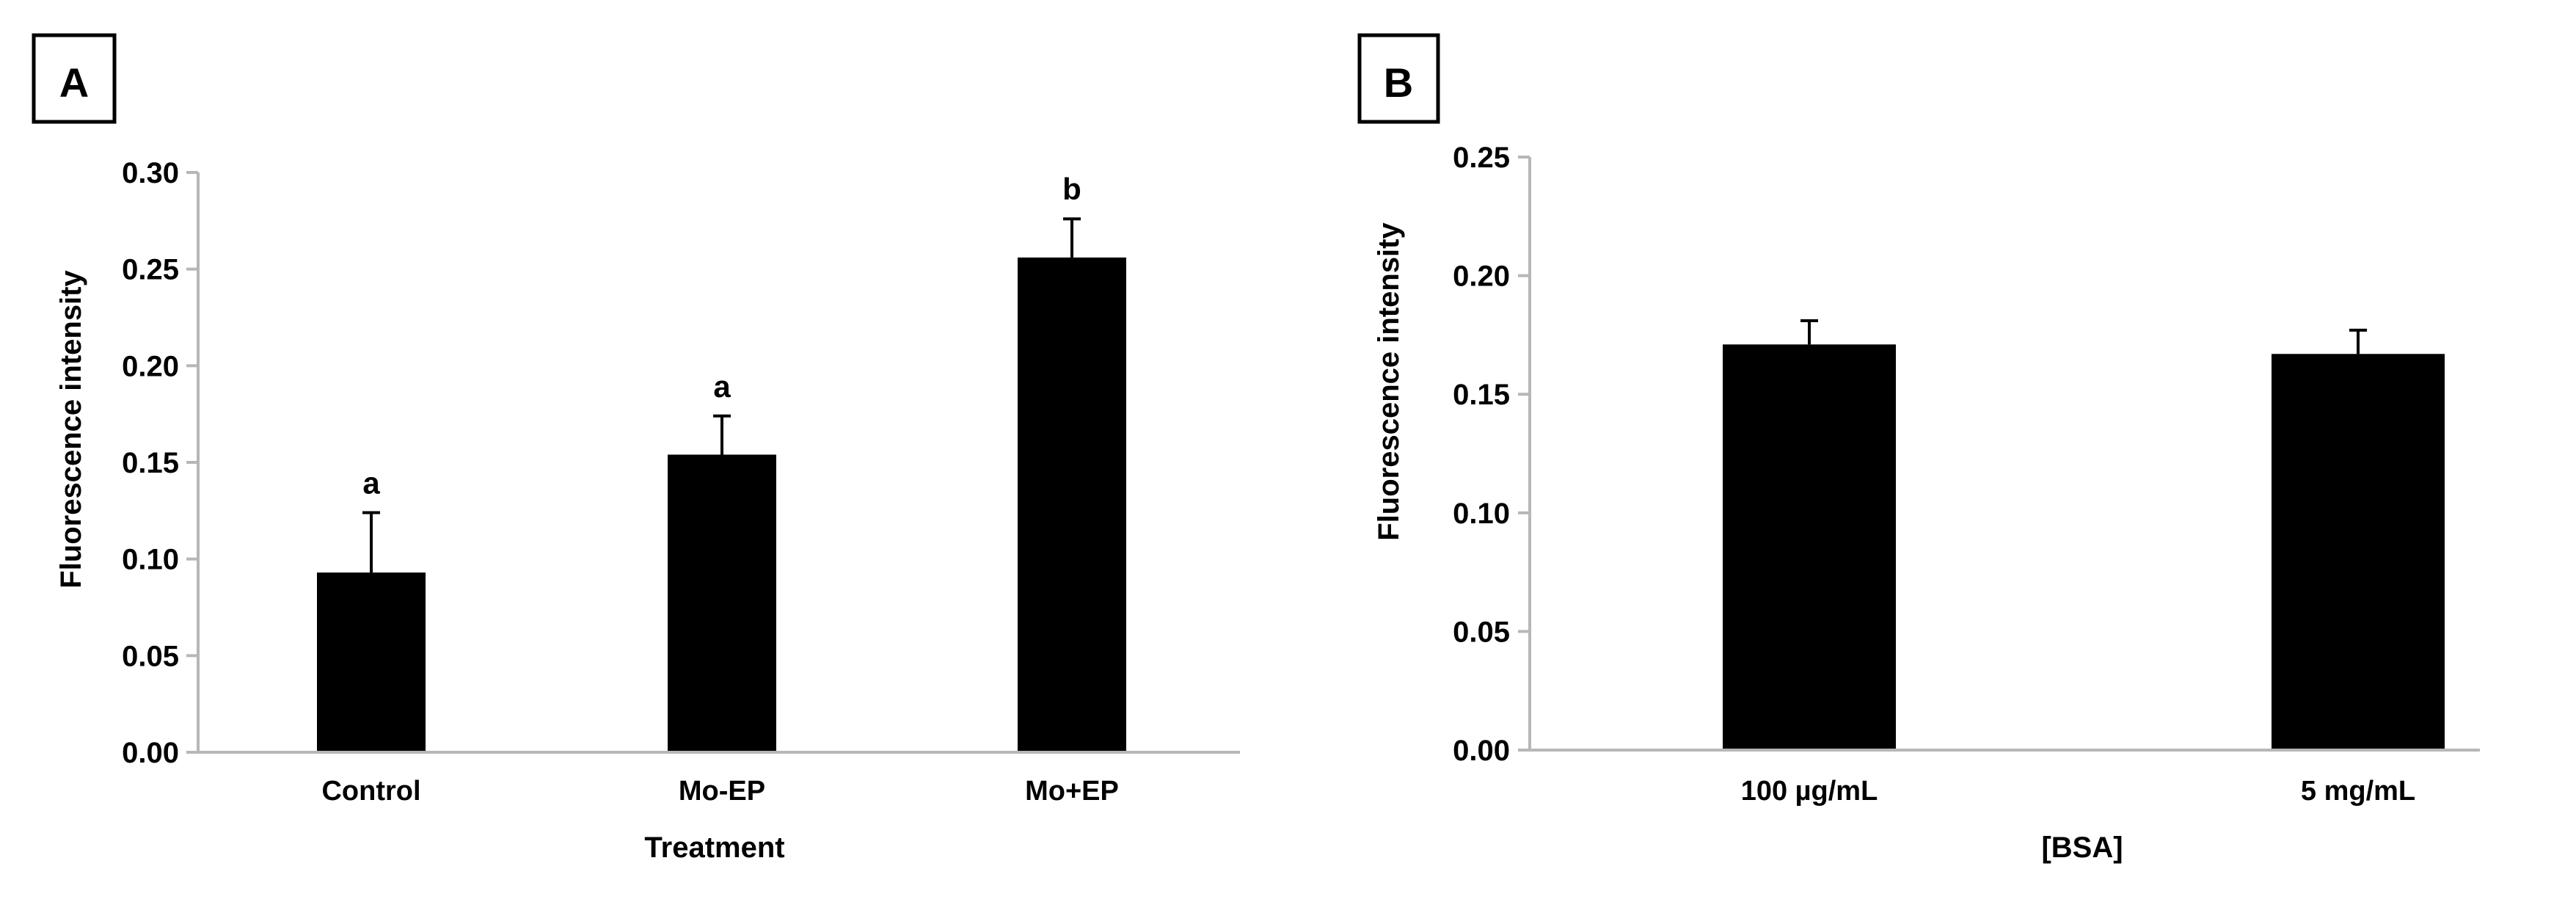 The height and width of the screenshot is (913, 2576). I want to click on panel-a-error-bars, so click(721, 395).